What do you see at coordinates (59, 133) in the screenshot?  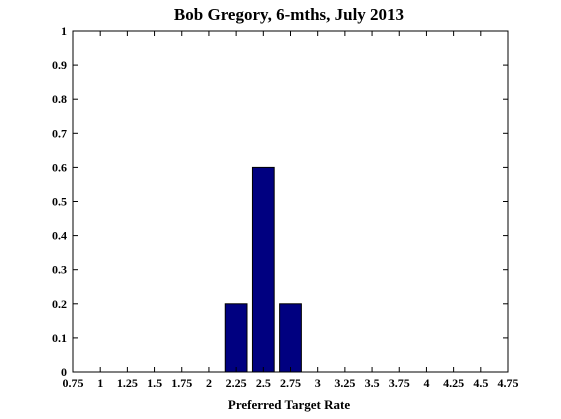 I see `y-tick-label: 0.7` at bounding box center [59, 133].